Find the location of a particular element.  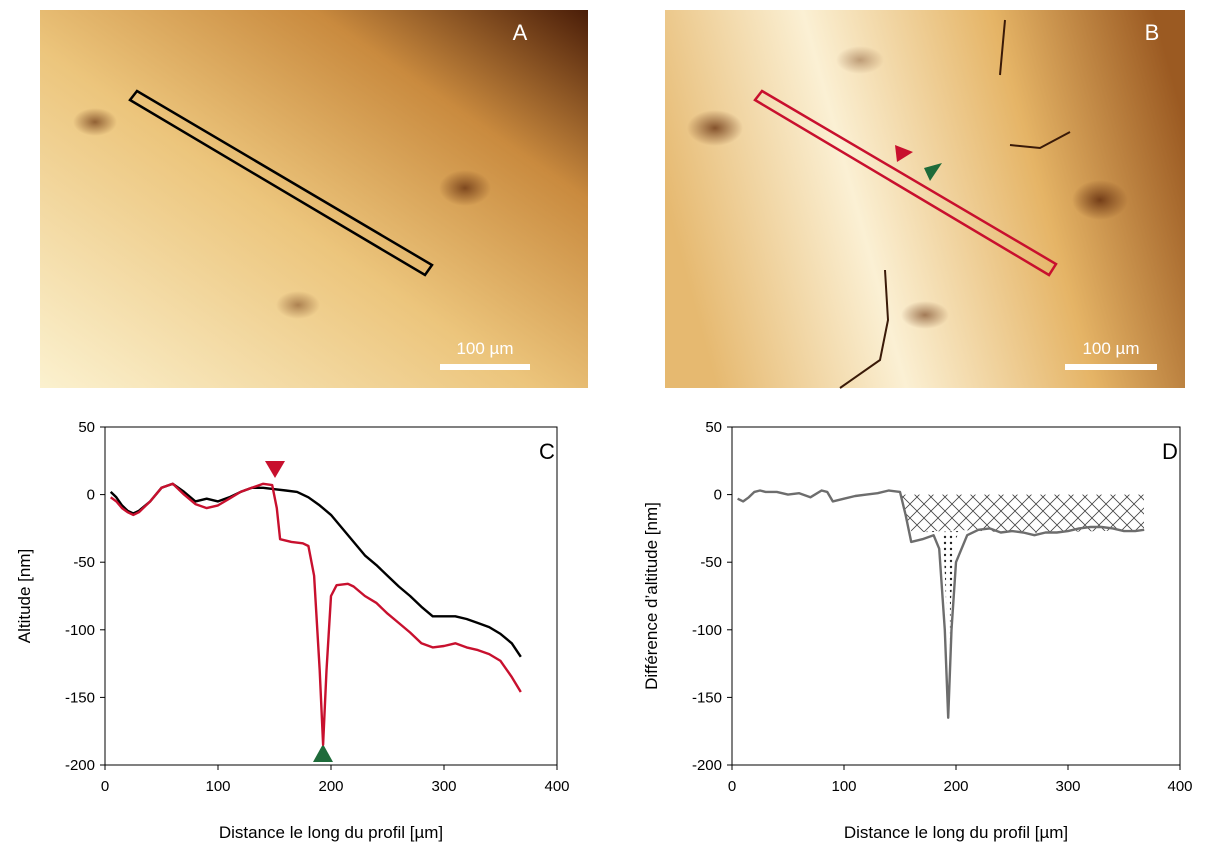

y-axis-title: Altitude [nm] is located at coordinates (24, 596).